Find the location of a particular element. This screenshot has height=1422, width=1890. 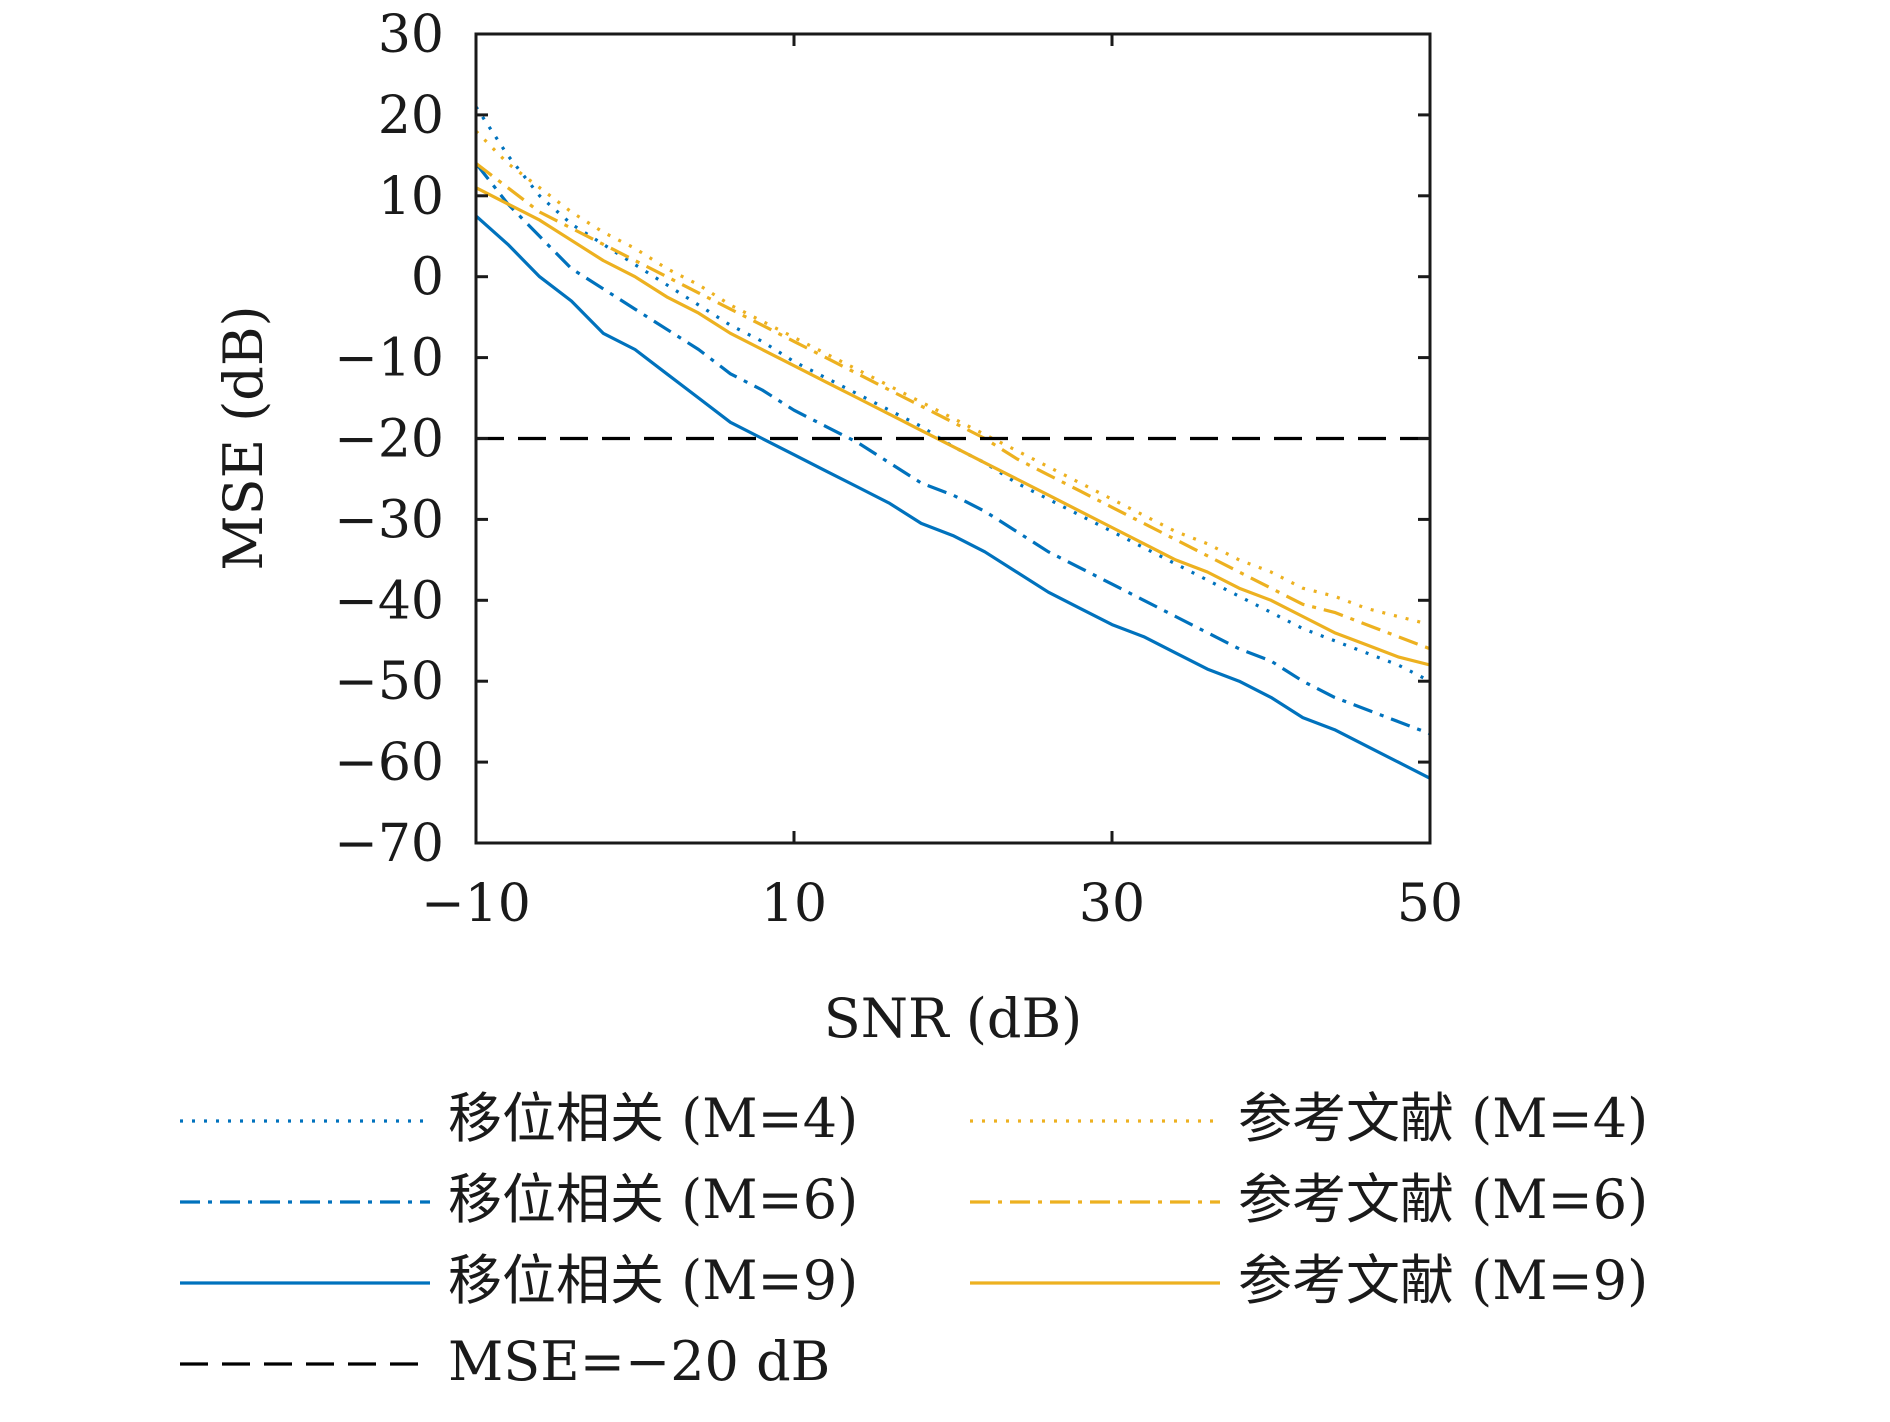

y-tick-label: 30 is located at coordinates (411, 35).